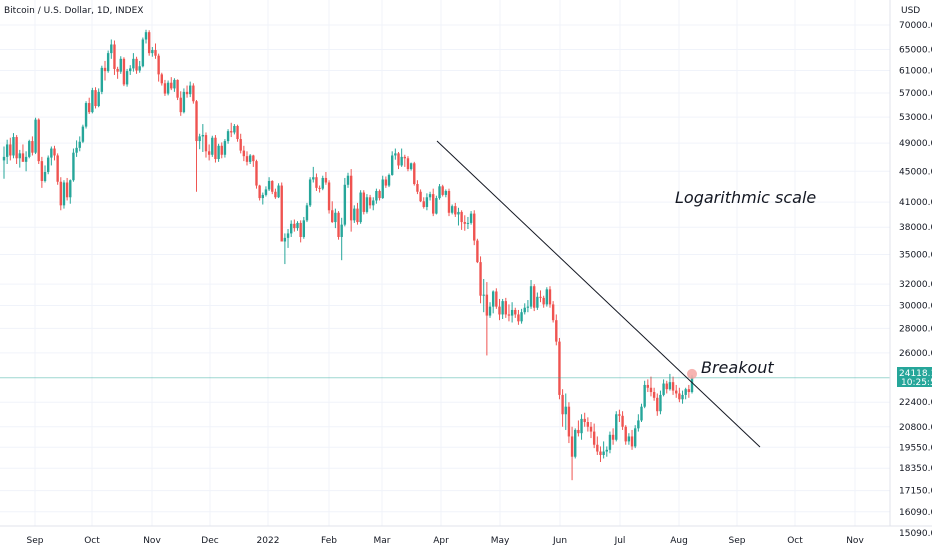 This screenshot has width=932, height=550. I want to click on y-tick-label: 15090.00, so click(915, 534).